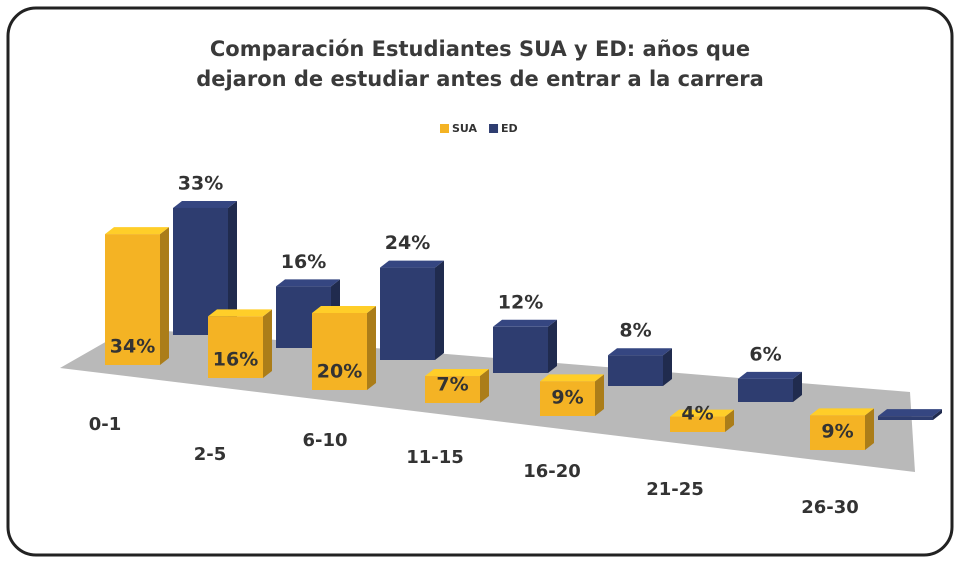 The image size is (960, 563). What do you see at coordinates (509, 128) in the screenshot?
I see `legend-label: ED` at bounding box center [509, 128].